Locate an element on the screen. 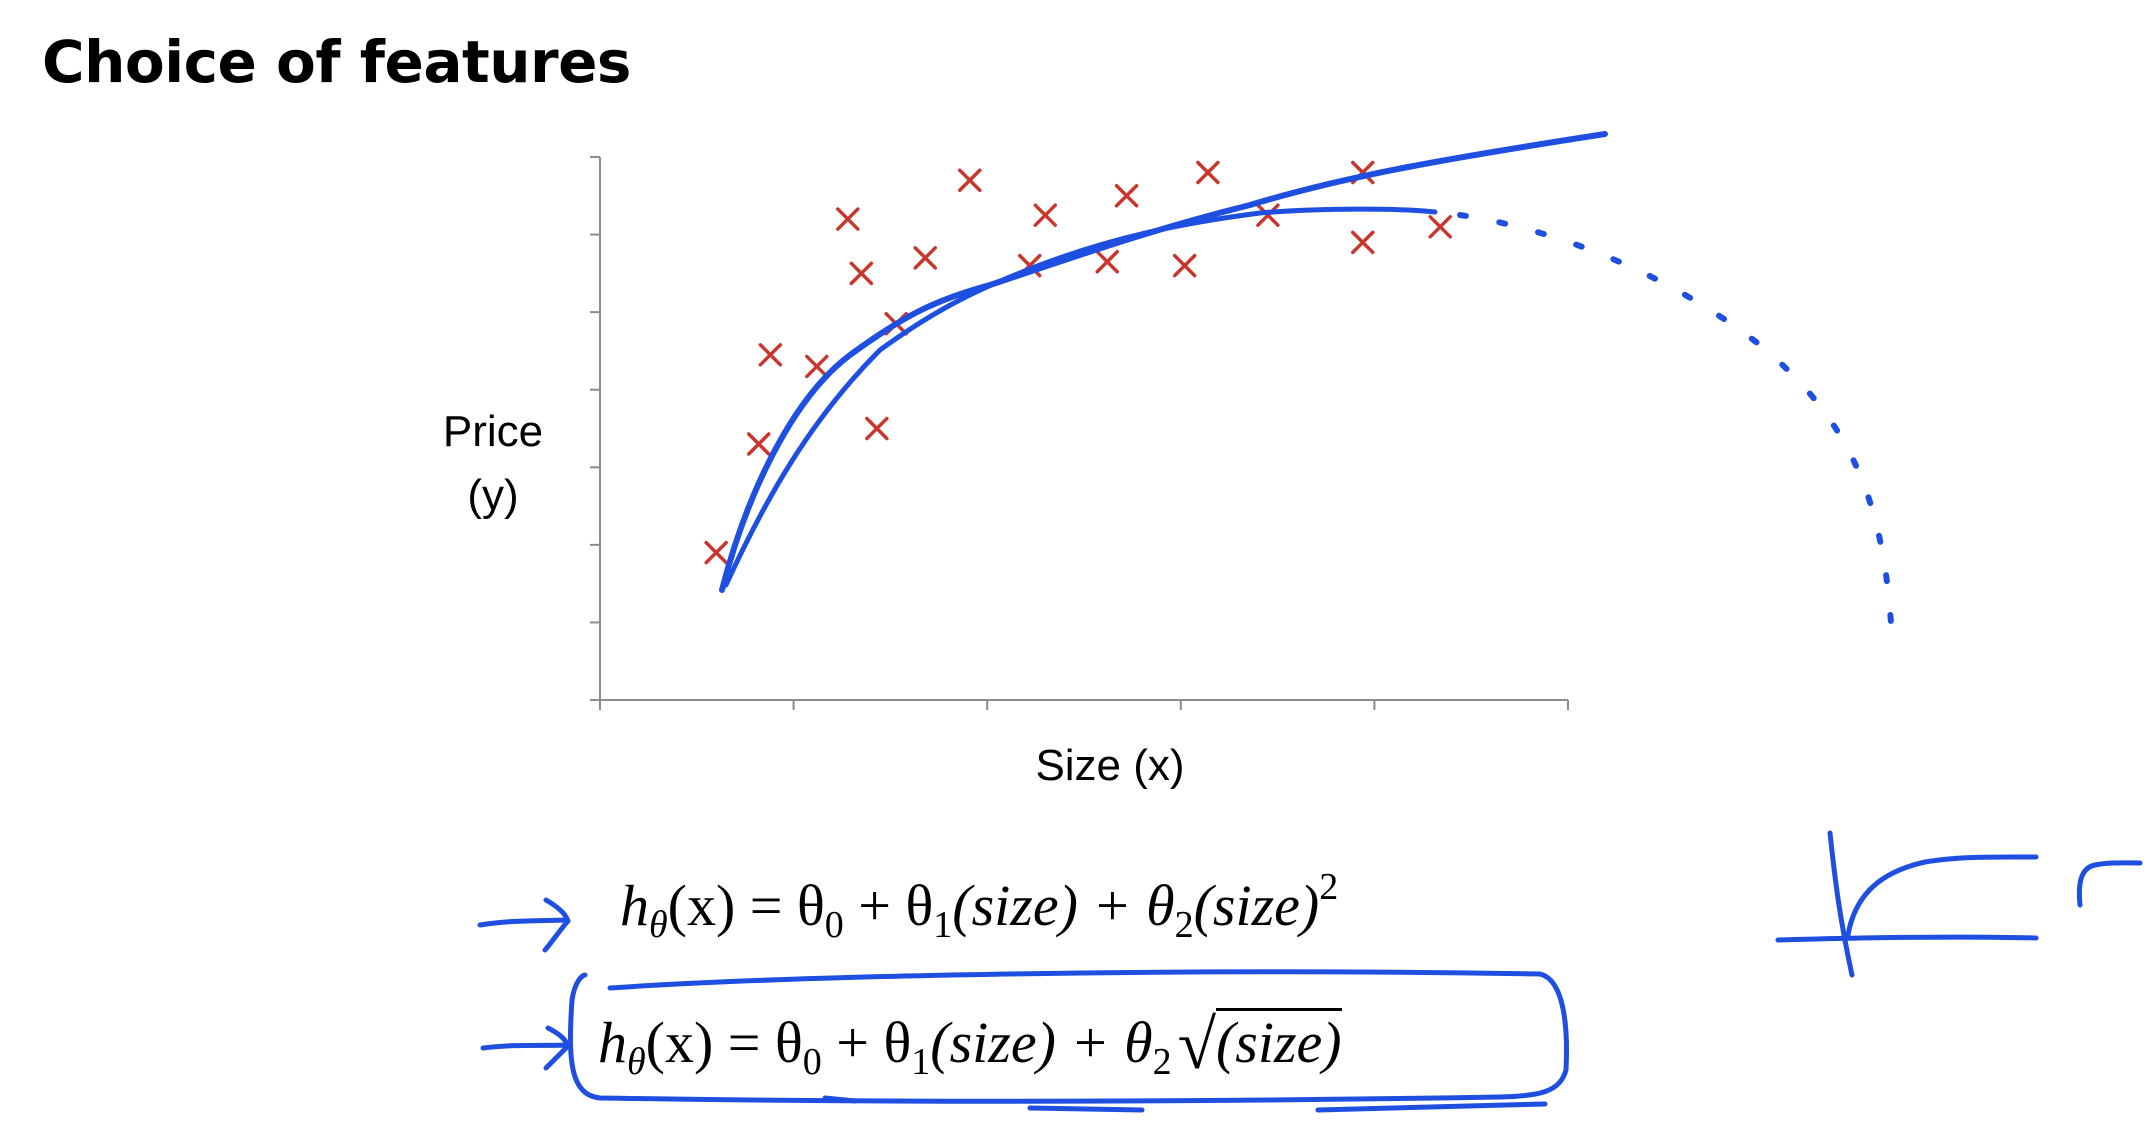  formula-highlight-loop is located at coordinates (1068, 1036).